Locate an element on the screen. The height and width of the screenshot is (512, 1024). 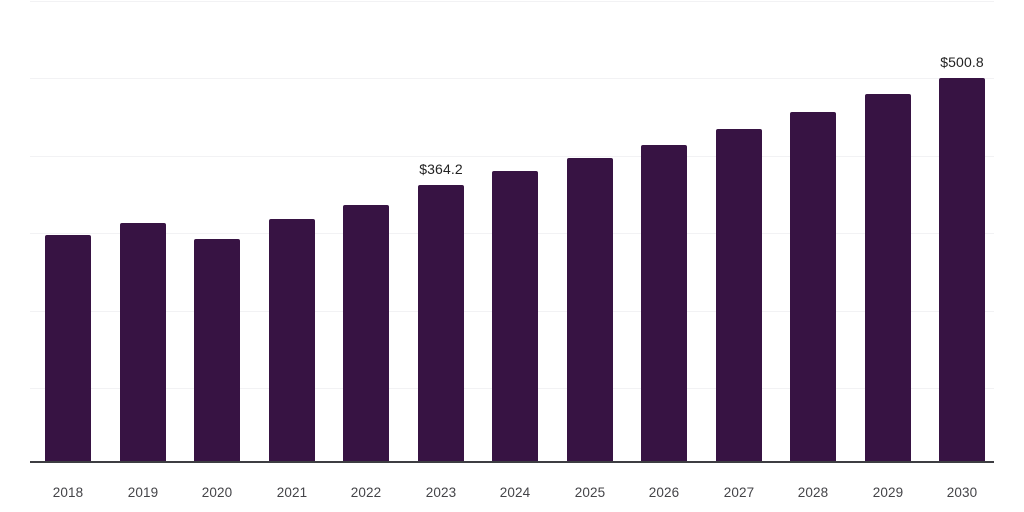
bar-2022 is located at coordinates (366, 333).